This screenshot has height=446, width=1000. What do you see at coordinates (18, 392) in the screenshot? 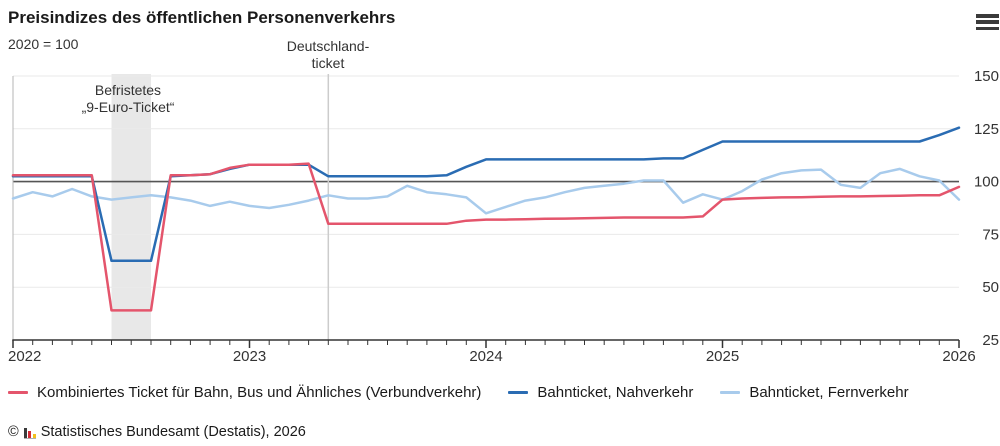
I see `legend-dash-red` at bounding box center [18, 392].